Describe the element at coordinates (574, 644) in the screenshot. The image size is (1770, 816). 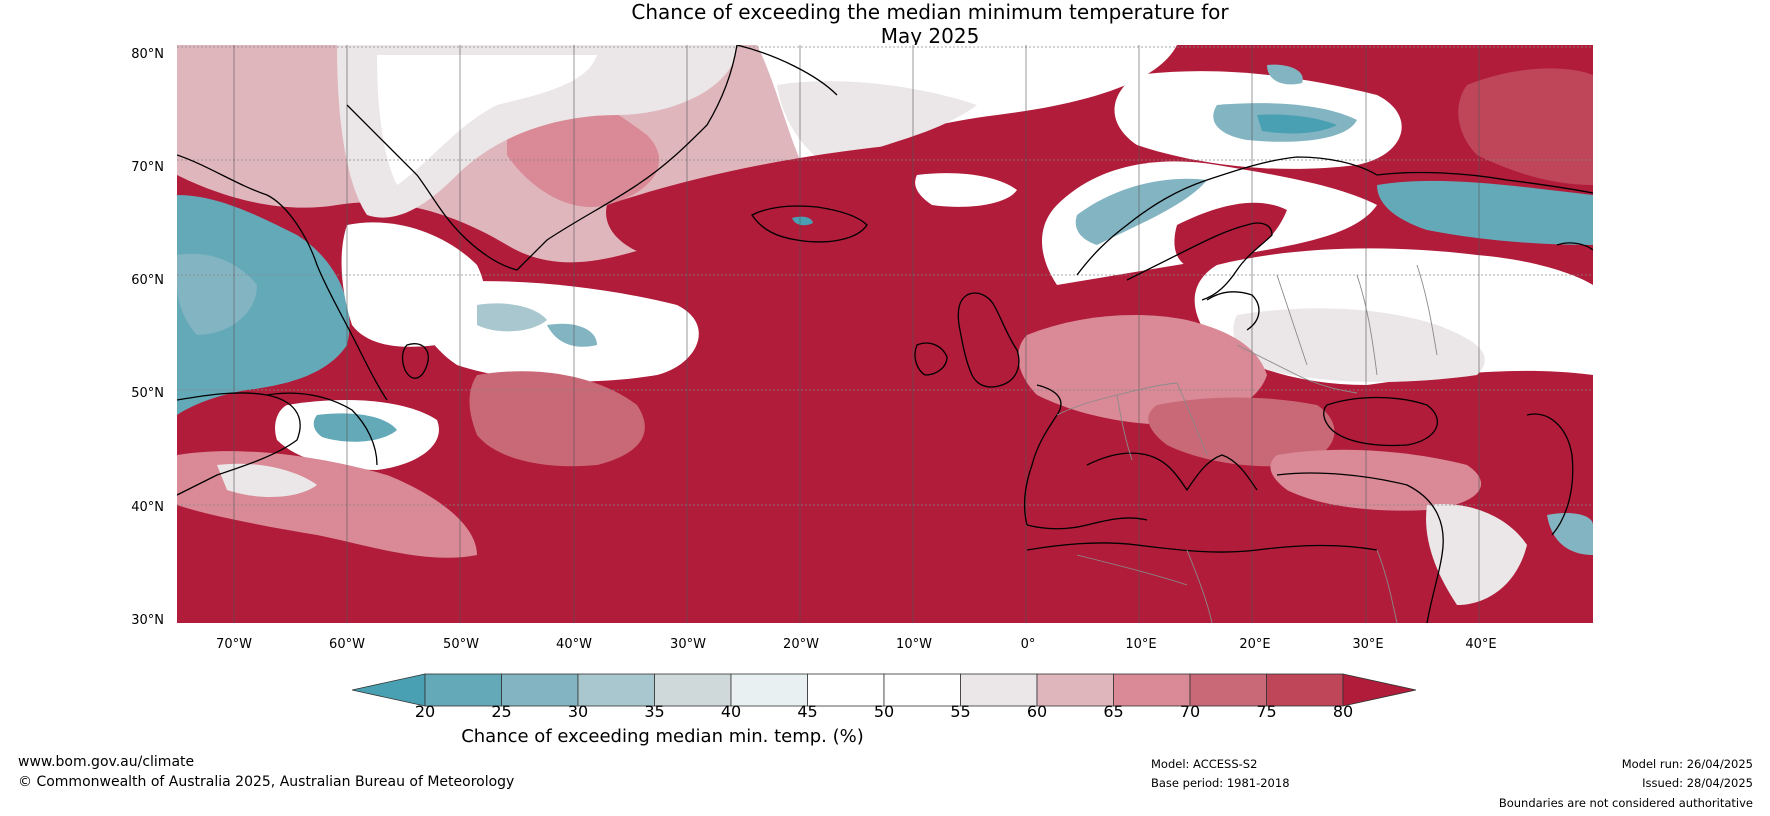
I see `lon-tick-40w: 40°W` at that location.